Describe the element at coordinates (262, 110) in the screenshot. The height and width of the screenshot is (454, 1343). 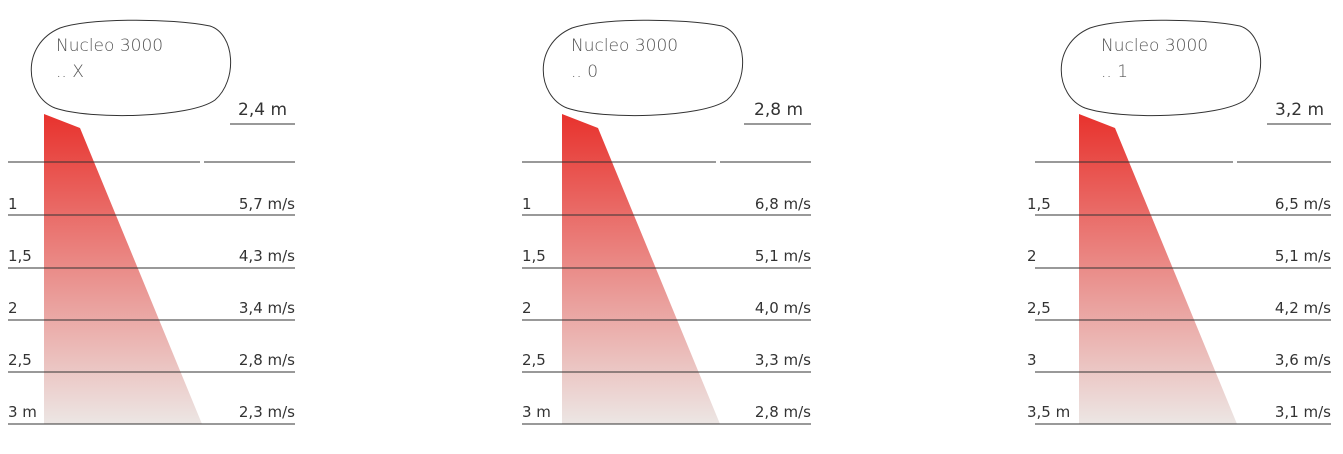
I see `mounting-height: 2,4 m` at that location.